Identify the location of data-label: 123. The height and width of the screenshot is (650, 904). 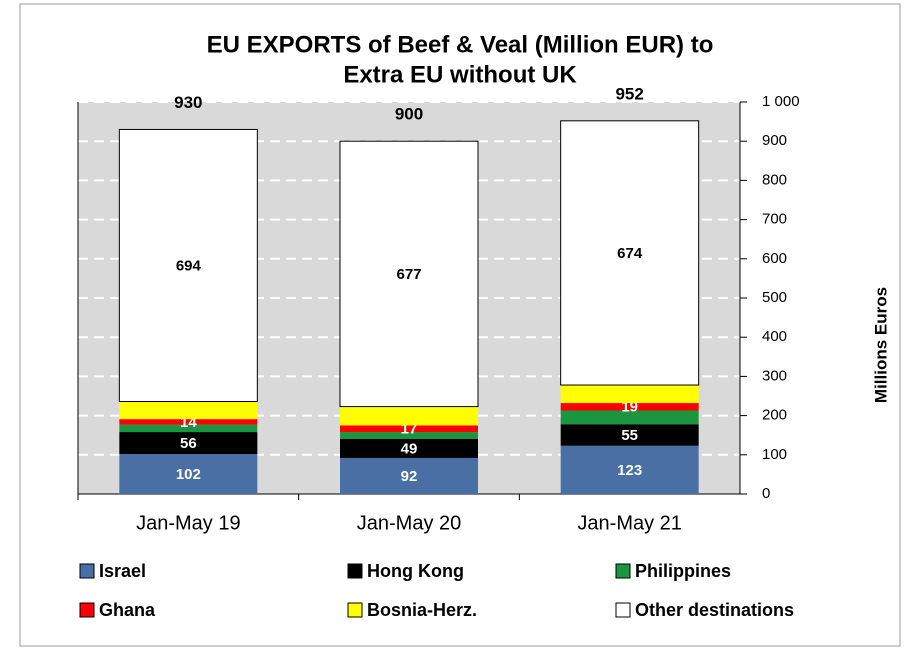
(629, 470).